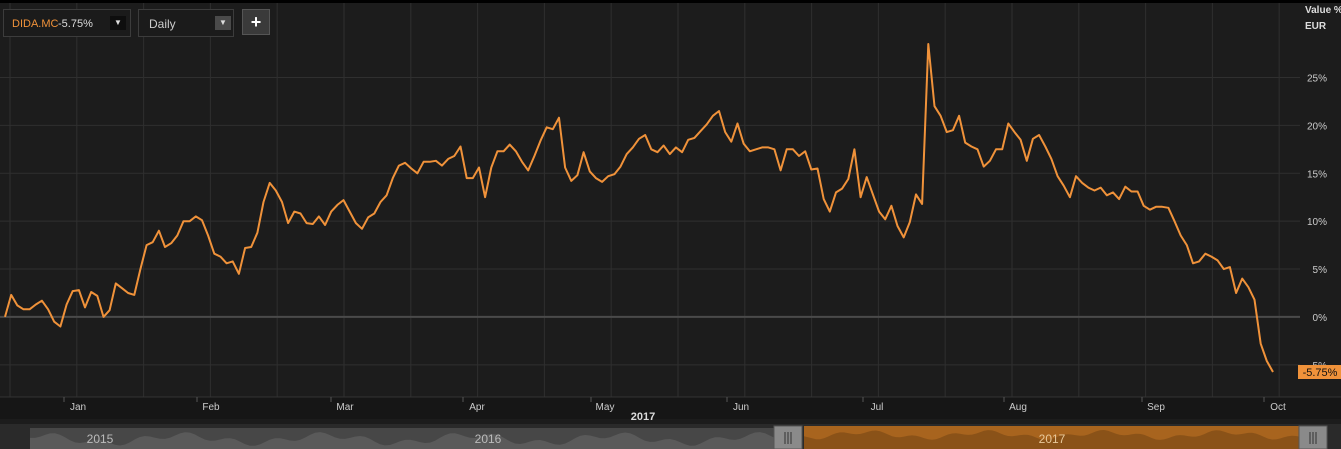  What do you see at coordinates (100, 439) in the screenshot?
I see `navigator-year-2015: 2015` at bounding box center [100, 439].